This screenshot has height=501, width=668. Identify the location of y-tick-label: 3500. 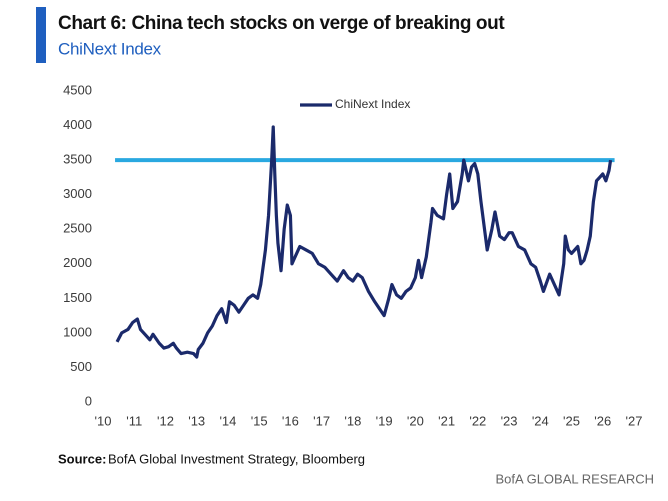
(77, 159).